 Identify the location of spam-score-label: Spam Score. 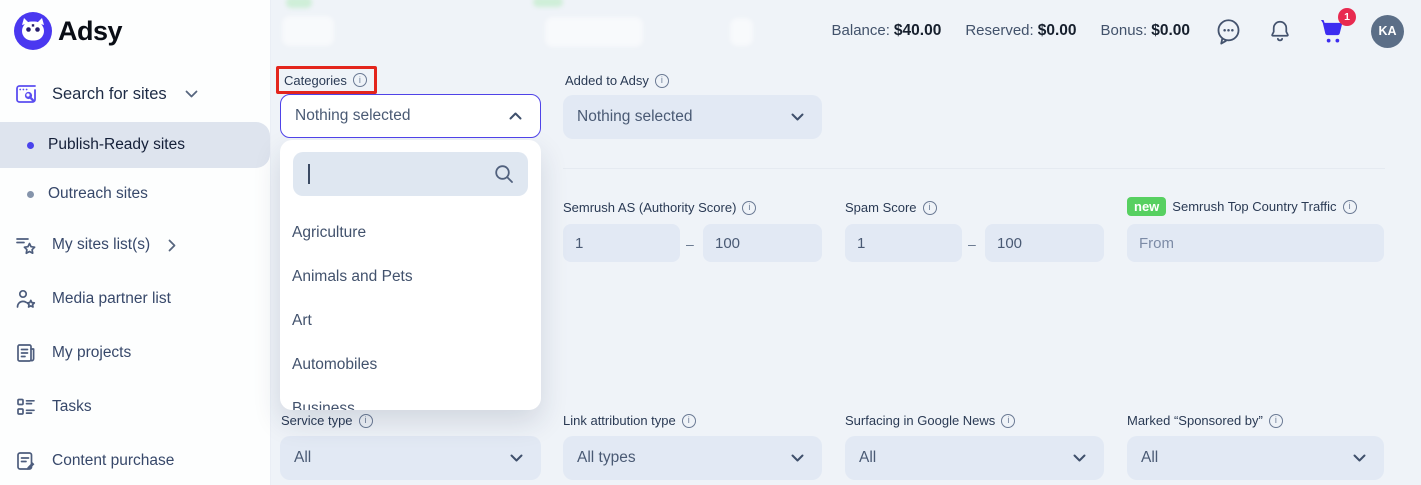
(891, 207).